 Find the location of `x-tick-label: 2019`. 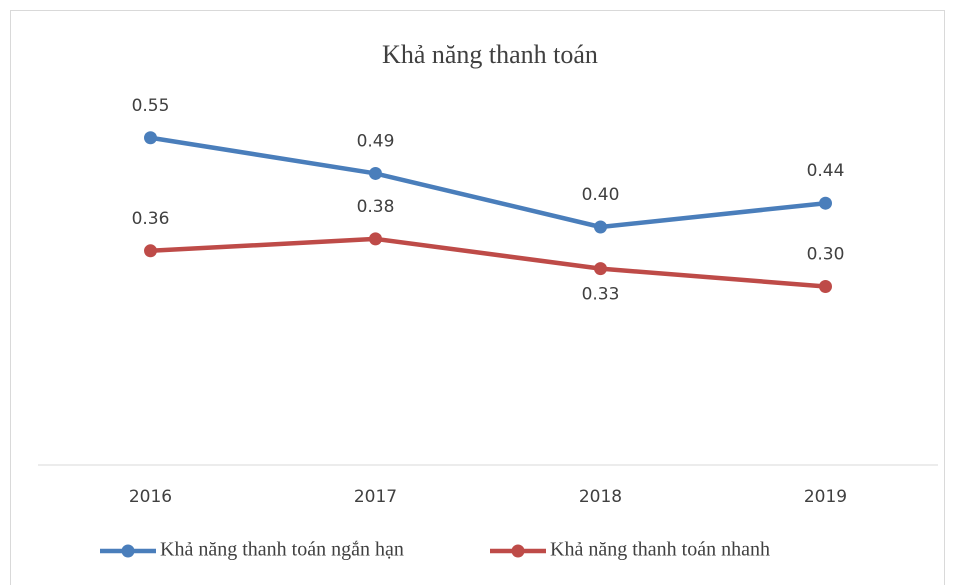

x-tick-label: 2019 is located at coordinates (825, 497).